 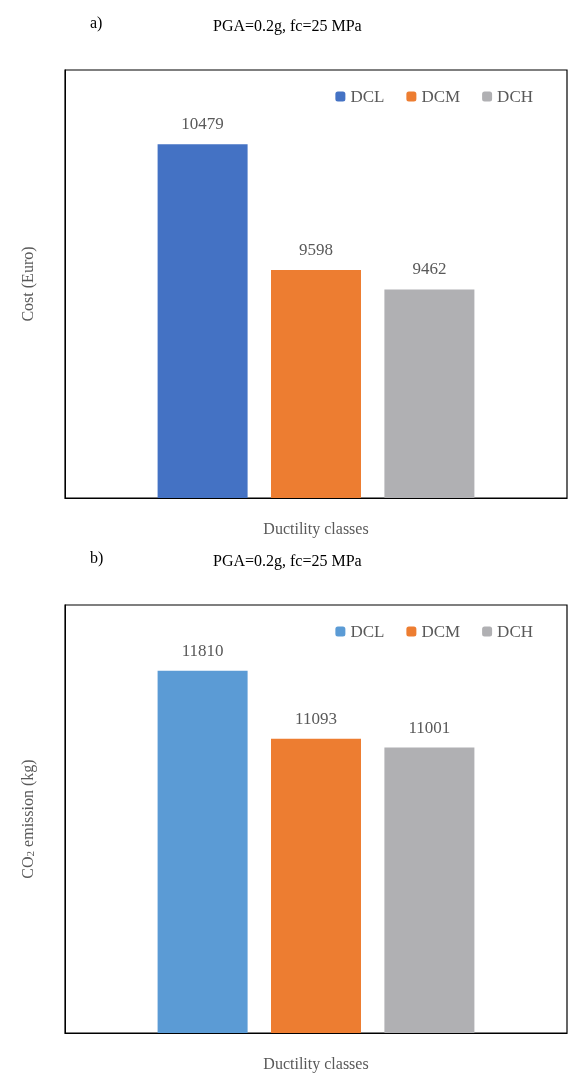 I want to click on y-axis-title: CO2 emission (kg), so click(x=27, y=819).